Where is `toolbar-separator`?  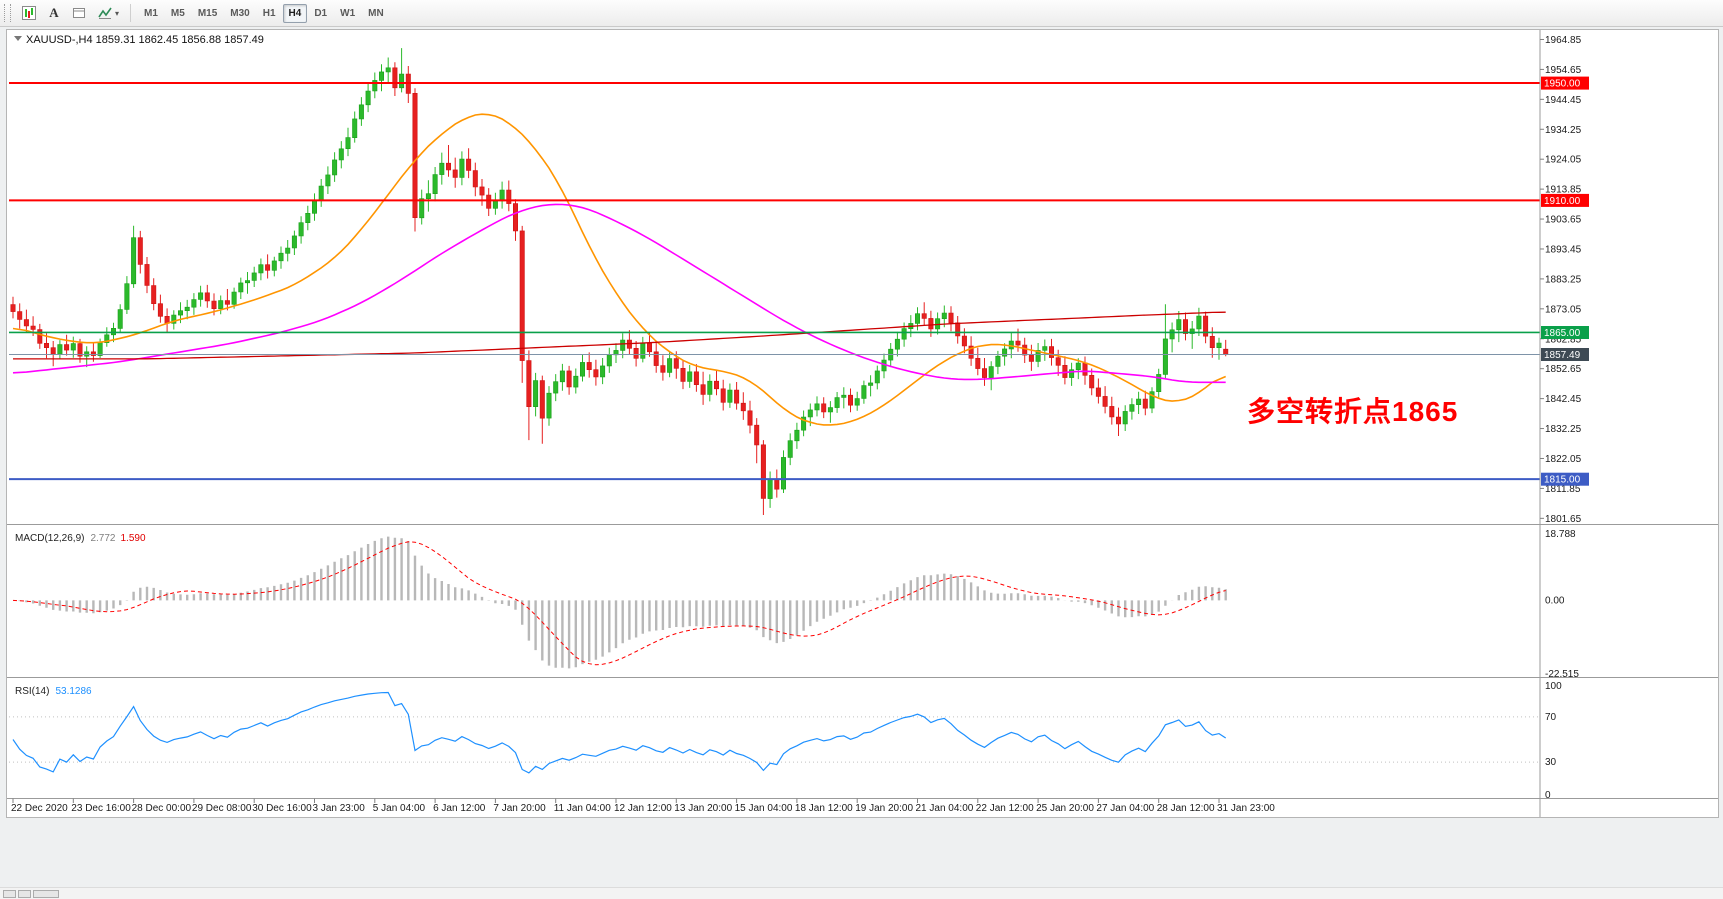
toolbar-separator is located at coordinates (131, 13).